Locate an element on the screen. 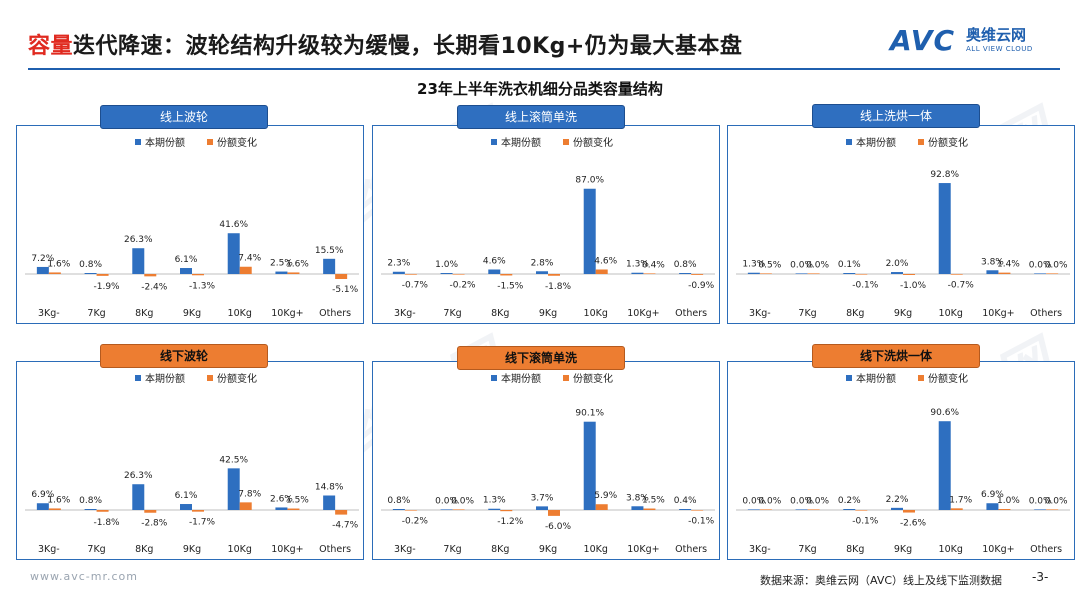 The height and width of the screenshot is (608, 1080). panel-title-offline-drum: 线下滚筒单洗 is located at coordinates (541, 358).